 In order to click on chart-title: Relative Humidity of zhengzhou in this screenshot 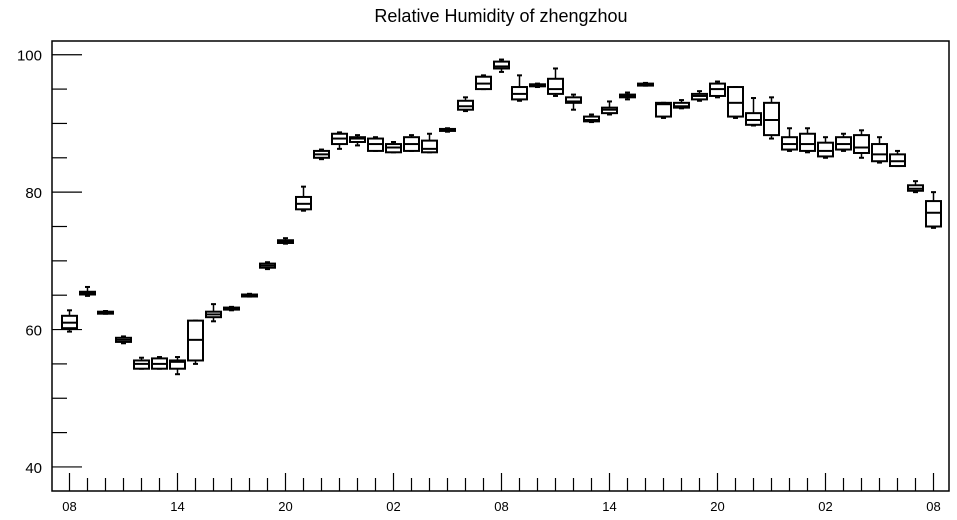, I will do `click(500, 16)`.